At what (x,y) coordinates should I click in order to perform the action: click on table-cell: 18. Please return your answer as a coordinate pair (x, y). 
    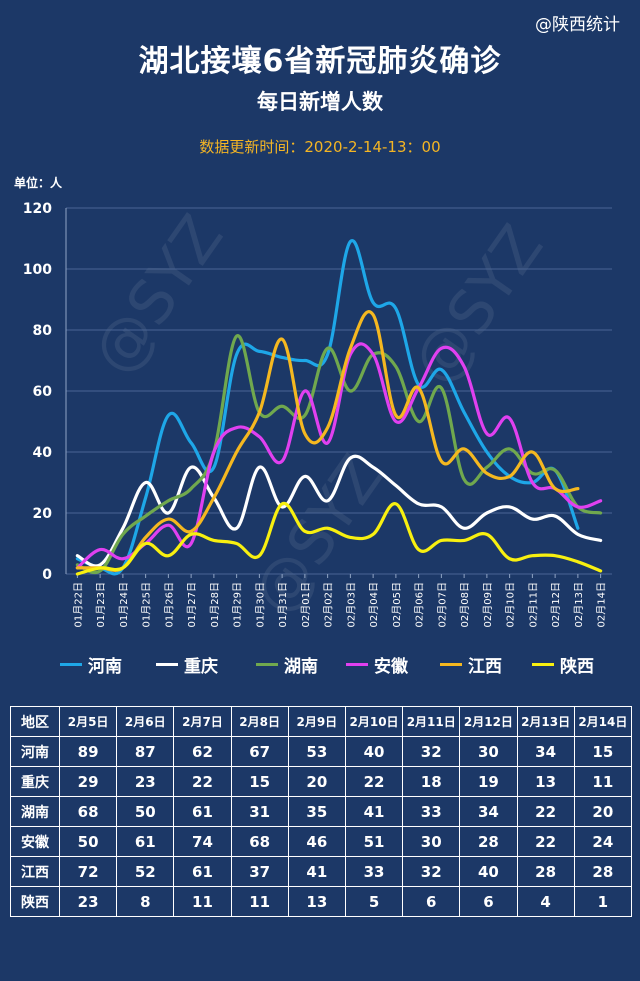
    Looking at the image, I should click on (431, 781).